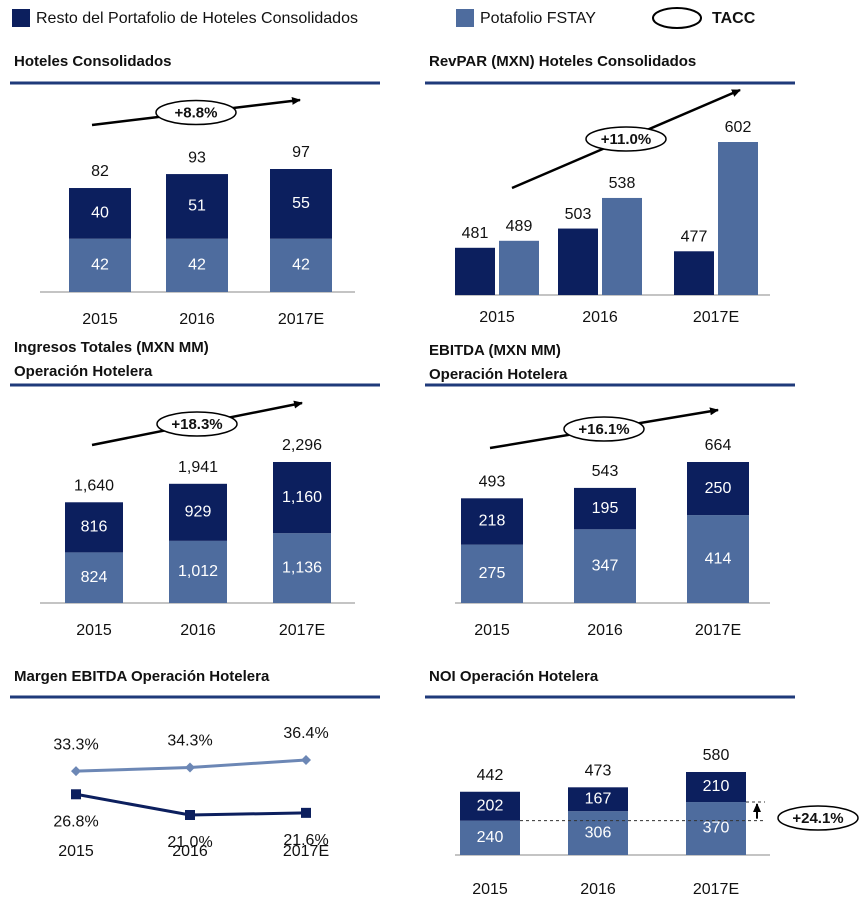 Image resolution: width=868 pixels, height=903 pixels. I want to click on segment-label: 250, so click(718, 488).